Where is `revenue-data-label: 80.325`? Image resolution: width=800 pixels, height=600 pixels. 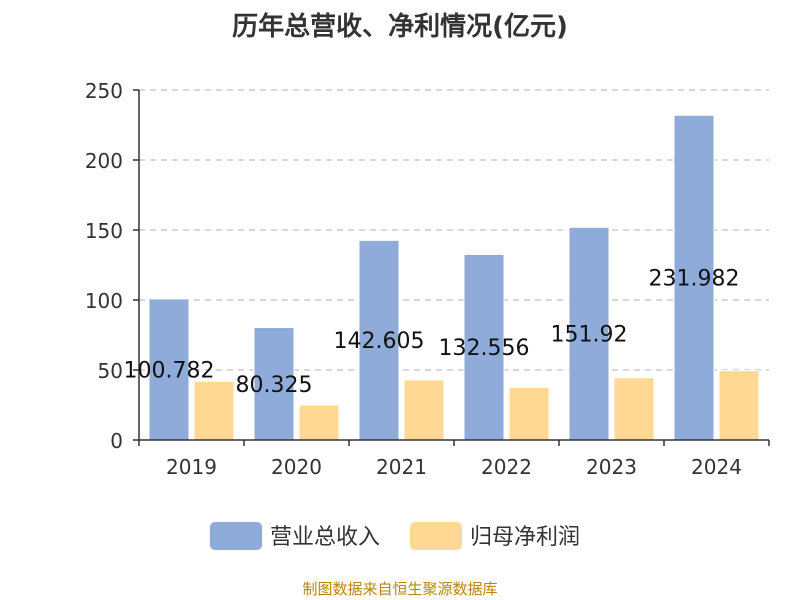
revenue-data-label: 80.325 is located at coordinates (274, 385).